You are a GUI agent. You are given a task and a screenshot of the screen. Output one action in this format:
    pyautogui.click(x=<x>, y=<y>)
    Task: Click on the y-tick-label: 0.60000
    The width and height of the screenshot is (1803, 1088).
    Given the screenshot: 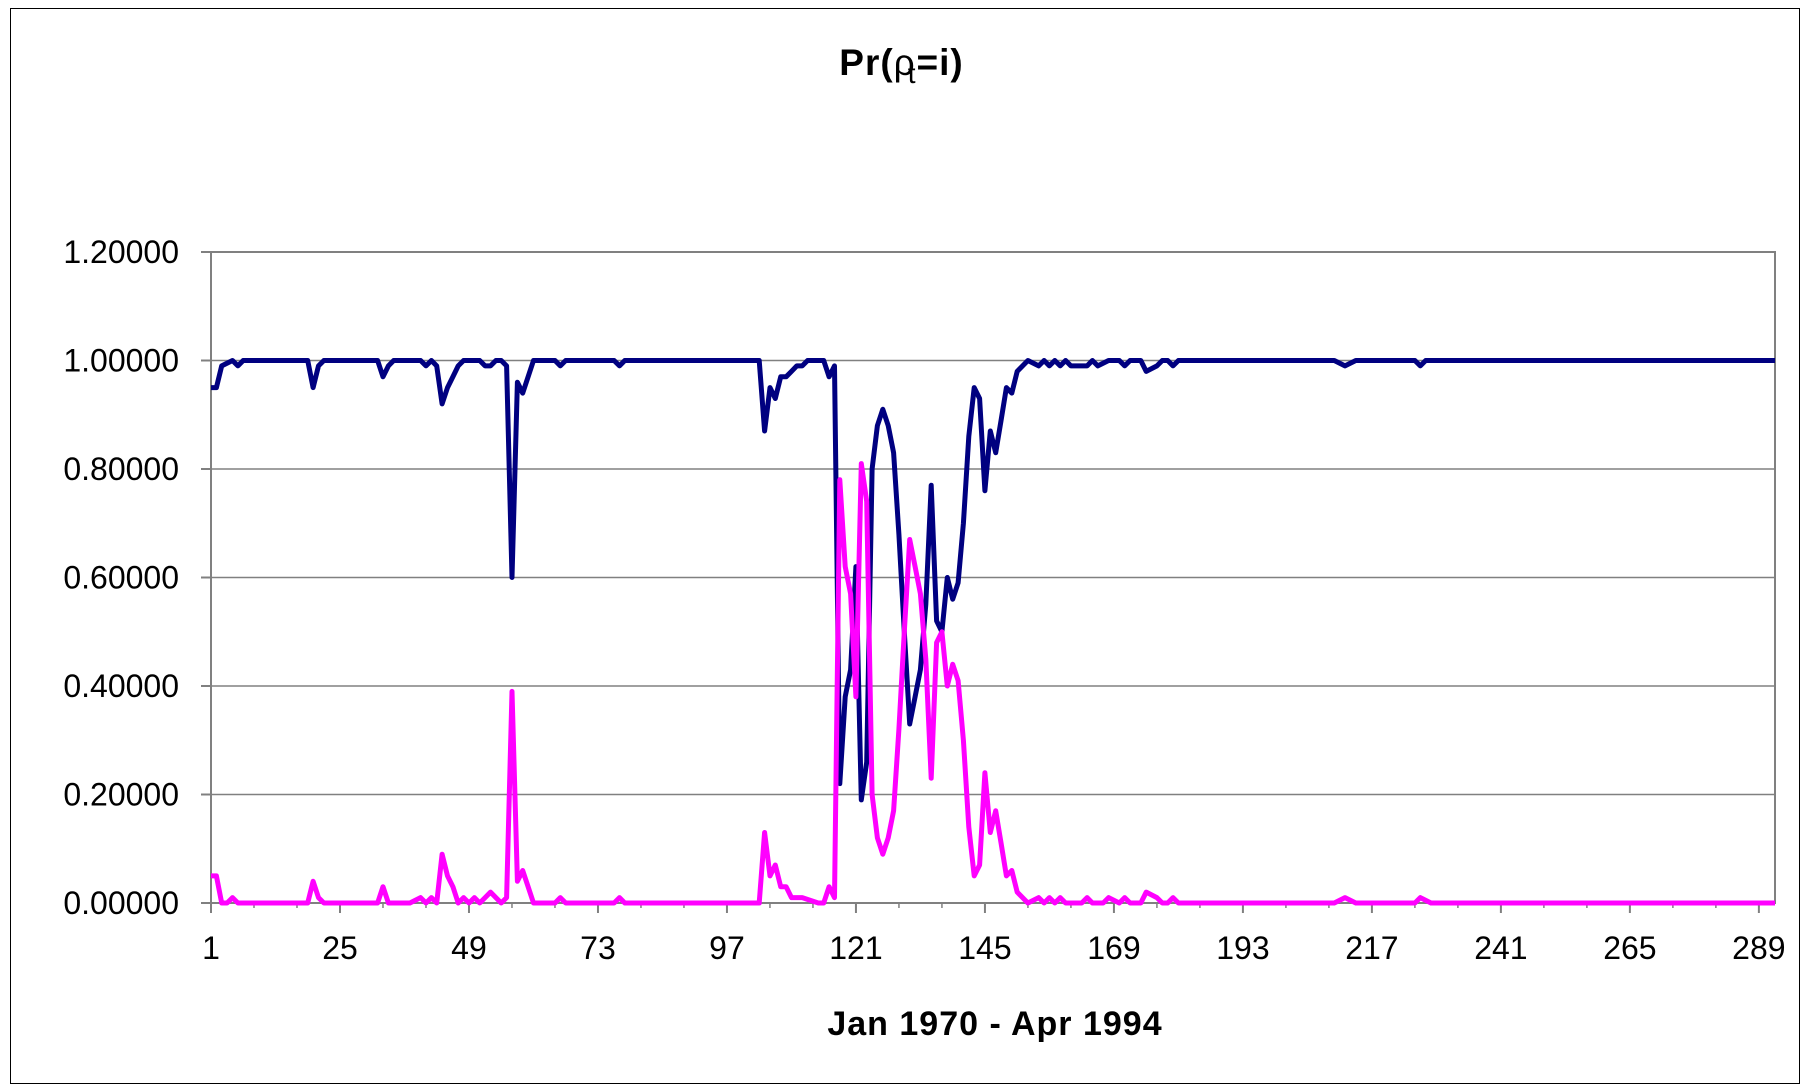 What is the action you would take?
    pyautogui.click(x=121, y=578)
    